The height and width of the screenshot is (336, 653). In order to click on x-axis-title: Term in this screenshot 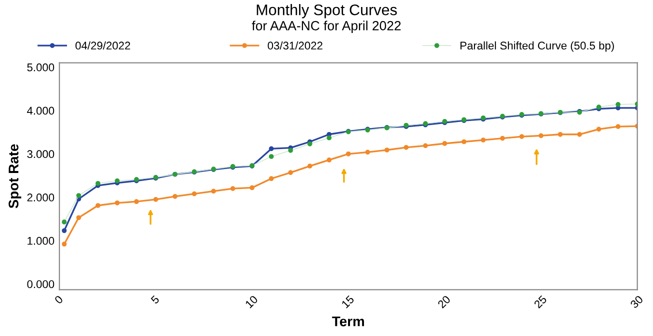, I will do `click(348, 321)`.